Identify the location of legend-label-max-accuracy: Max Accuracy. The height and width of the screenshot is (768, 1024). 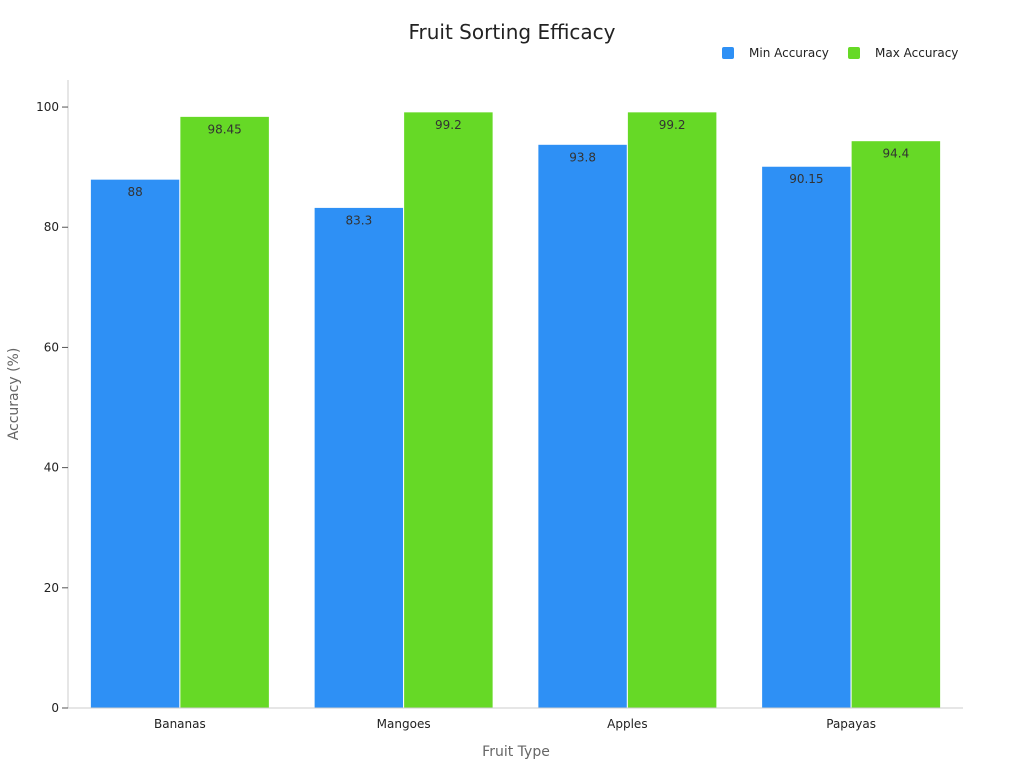
(917, 53).